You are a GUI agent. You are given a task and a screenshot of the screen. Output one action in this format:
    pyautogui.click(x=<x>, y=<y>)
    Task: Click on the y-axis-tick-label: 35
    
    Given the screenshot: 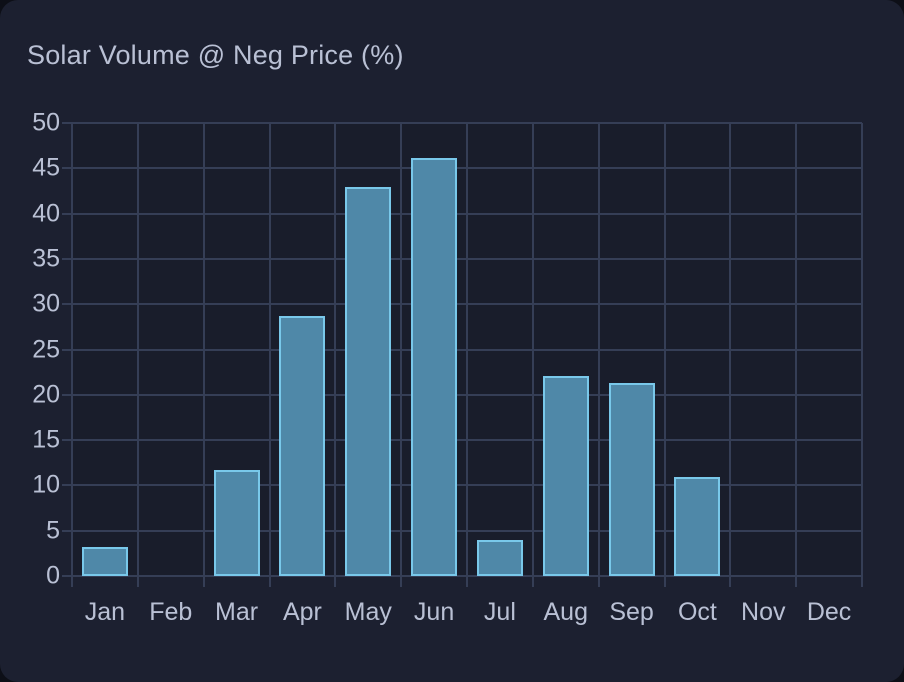 What is the action you would take?
    pyautogui.click(x=46, y=258)
    